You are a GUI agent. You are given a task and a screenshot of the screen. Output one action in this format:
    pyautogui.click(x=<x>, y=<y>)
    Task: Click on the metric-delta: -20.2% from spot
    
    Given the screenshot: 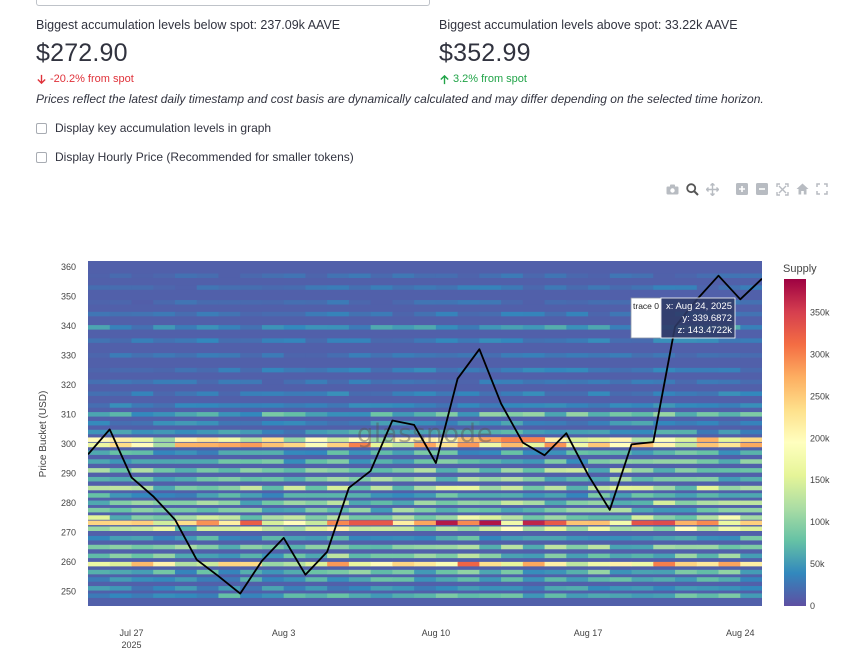 What is the action you would take?
    pyautogui.click(x=188, y=79)
    